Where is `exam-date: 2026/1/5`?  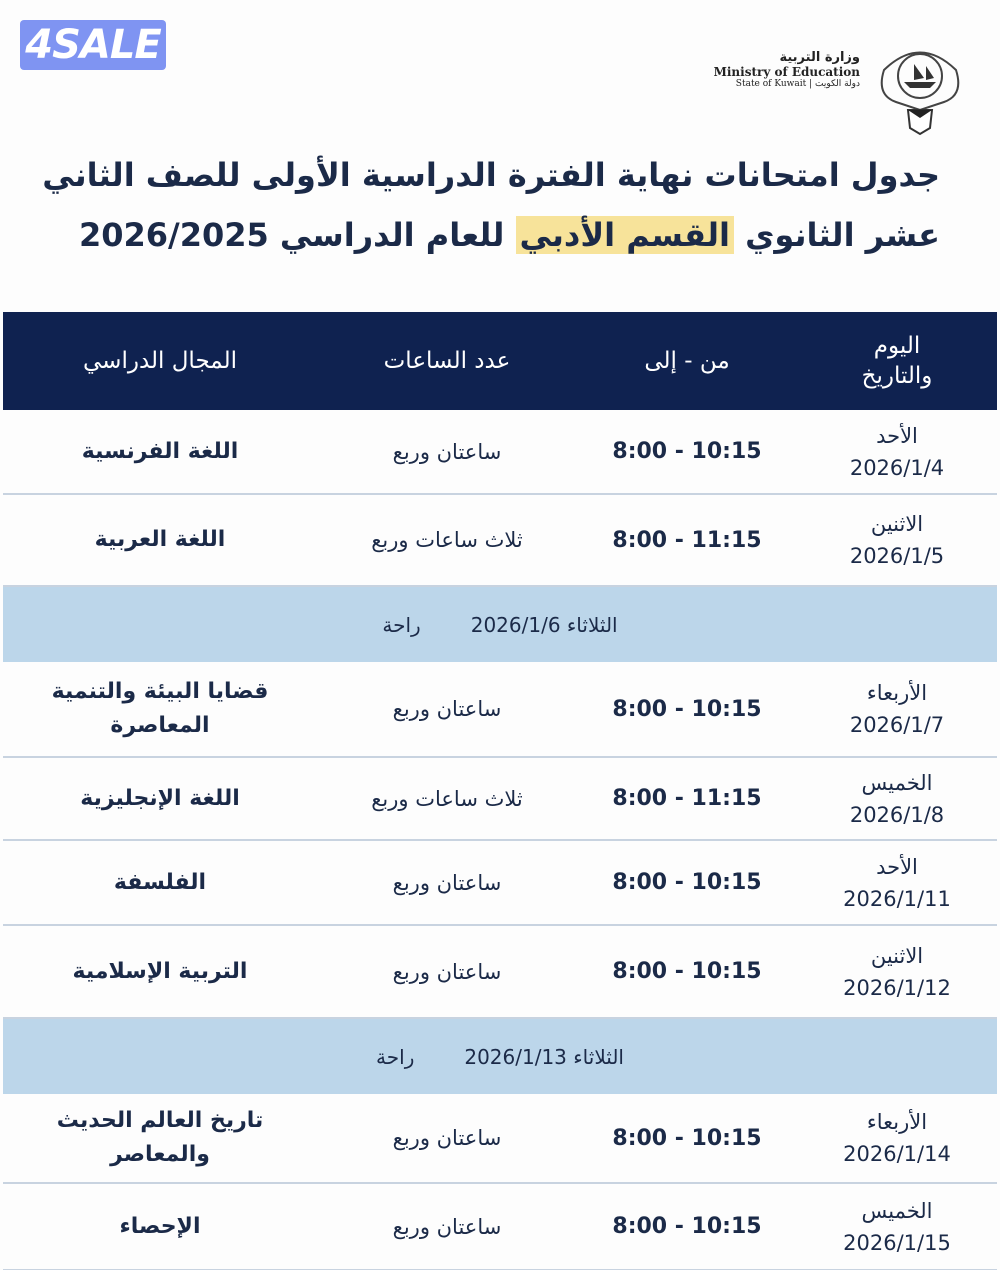 exam-date: 2026/1/5 is located at coordinates (897, 556).